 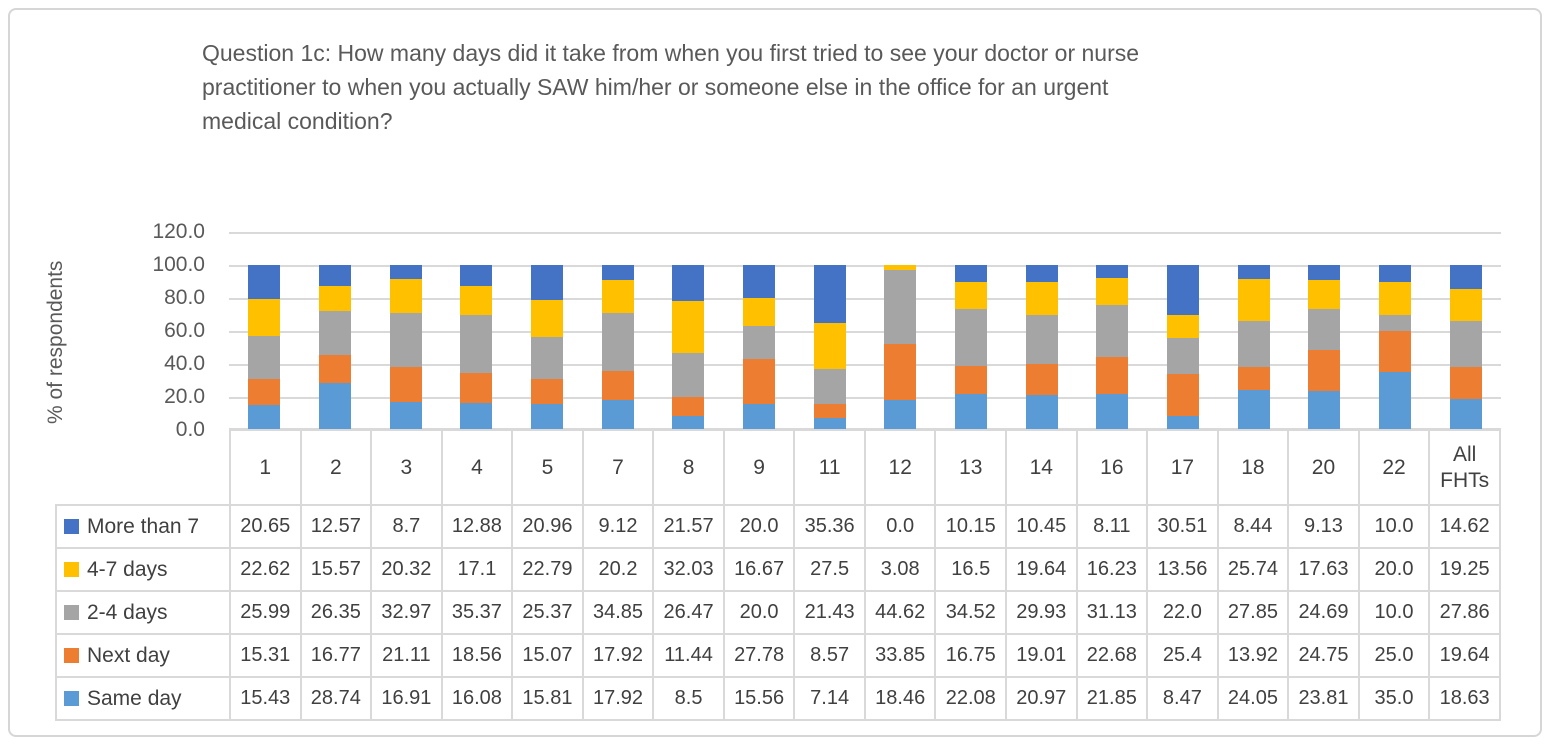 What do you see at coordinates (1323, 612) in the screenshot?
I see `value-cell: 24.69` at bounding box center [1323, 612].